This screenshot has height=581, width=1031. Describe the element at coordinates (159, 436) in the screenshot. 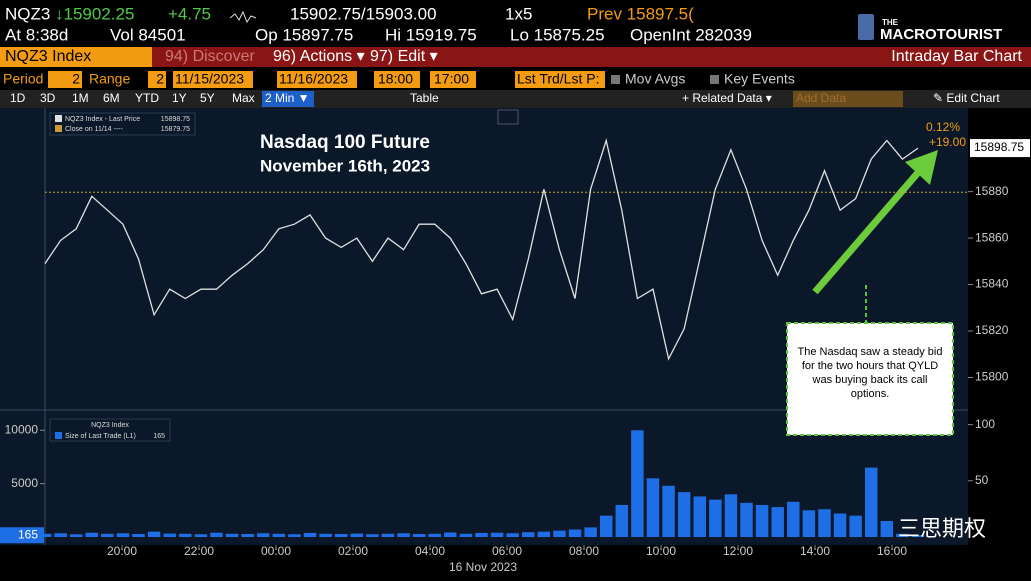

I see `legend-value: 165` at that location.